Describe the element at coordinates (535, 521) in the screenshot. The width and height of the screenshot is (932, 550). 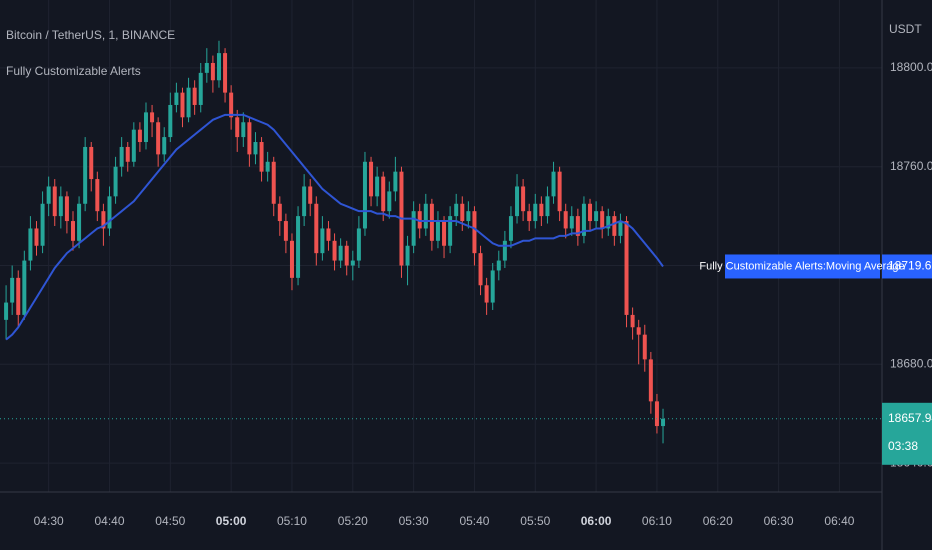
I see `x-tick-label: 05:50` at that location.